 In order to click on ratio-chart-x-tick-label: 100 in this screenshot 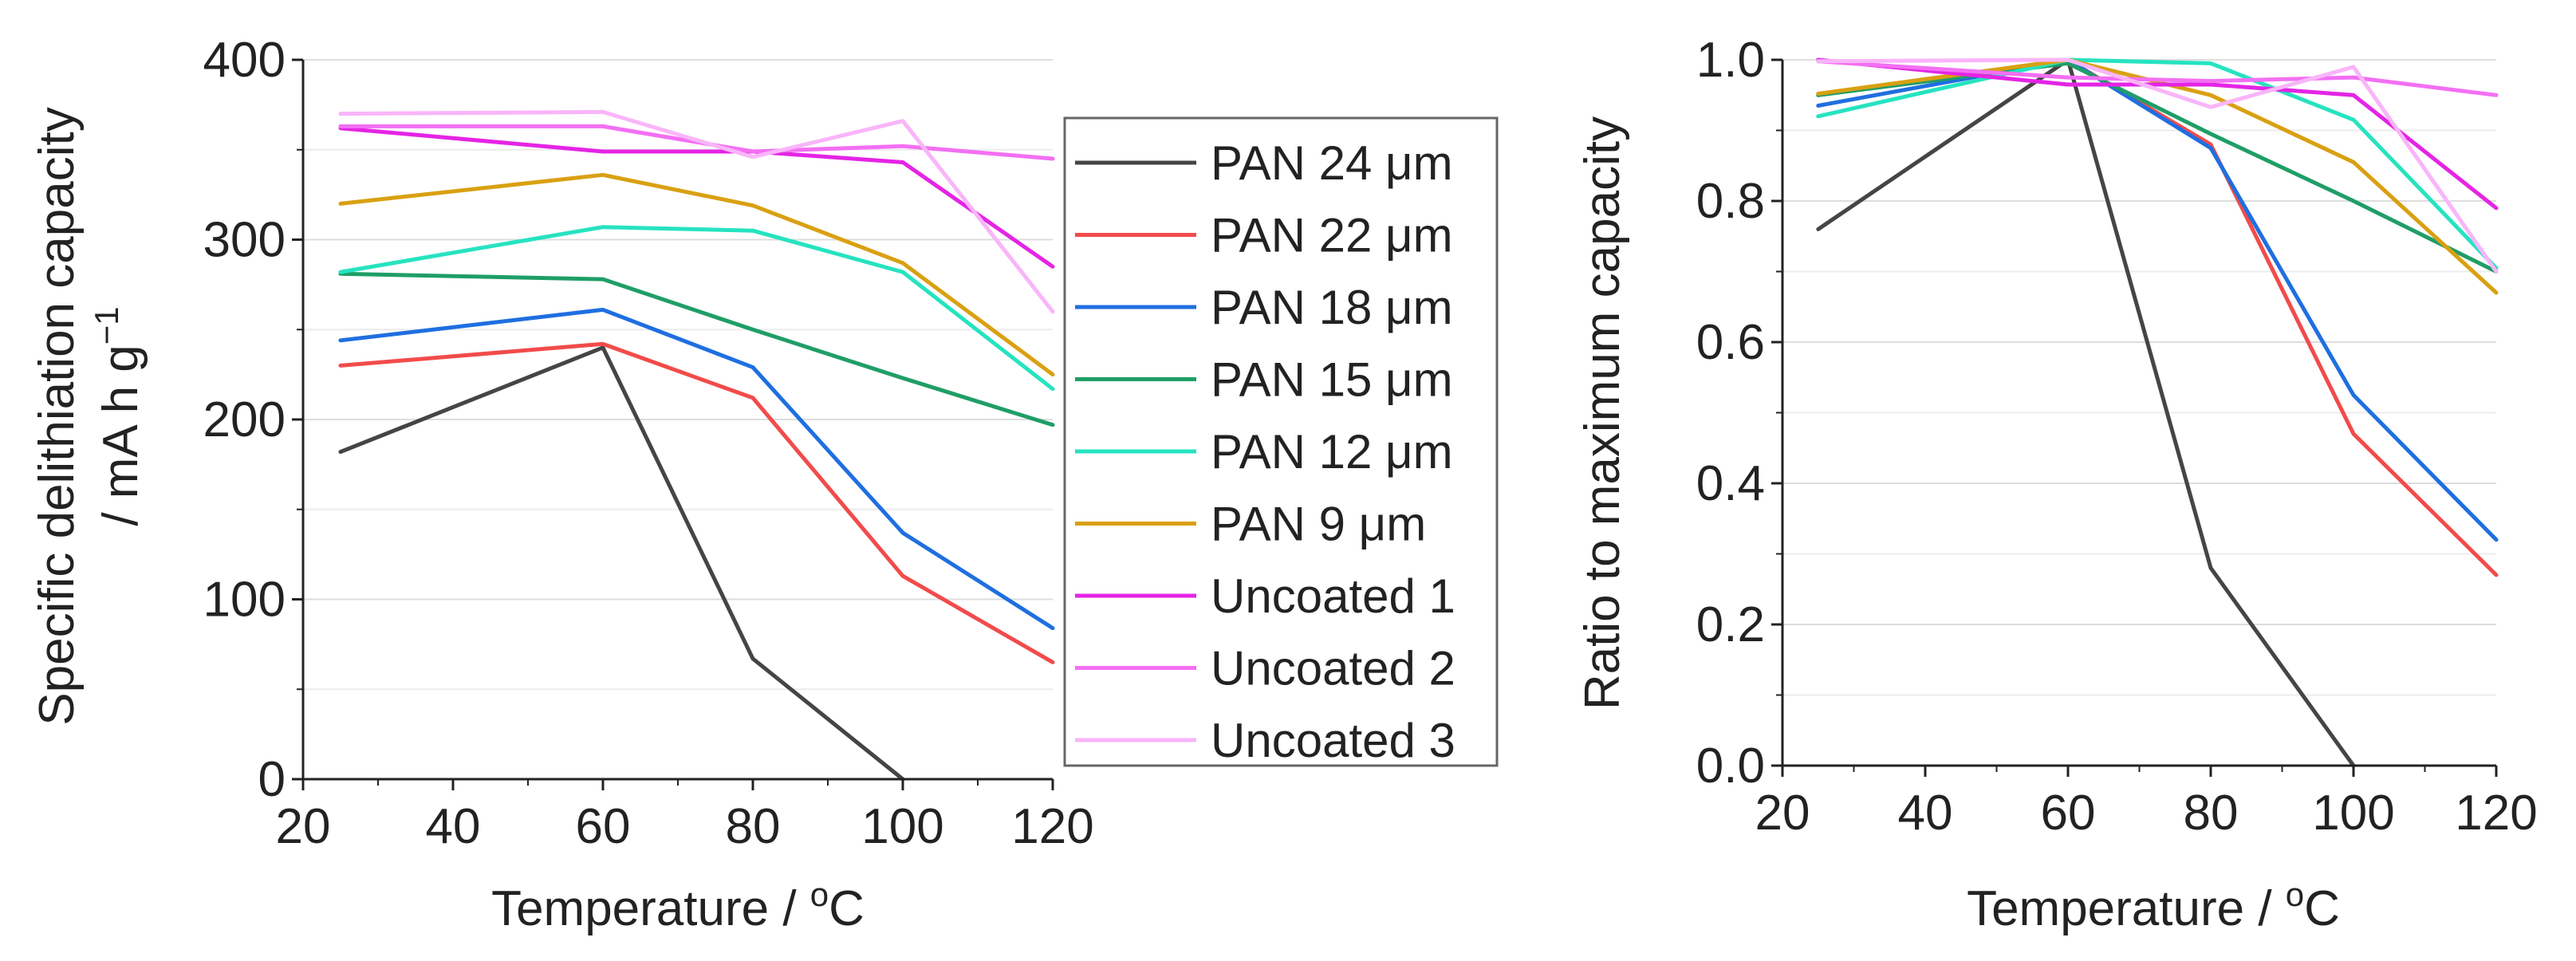, I will do `click(2353, 814)`.